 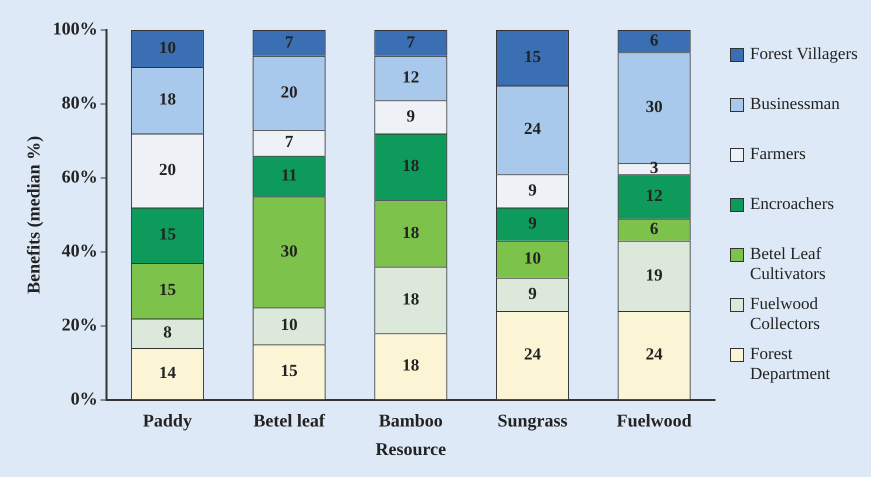 What do you see at coordinates (778, 154) in the screenshot?
I see `legend-label: Farmers` at bounding box center [778, 154].